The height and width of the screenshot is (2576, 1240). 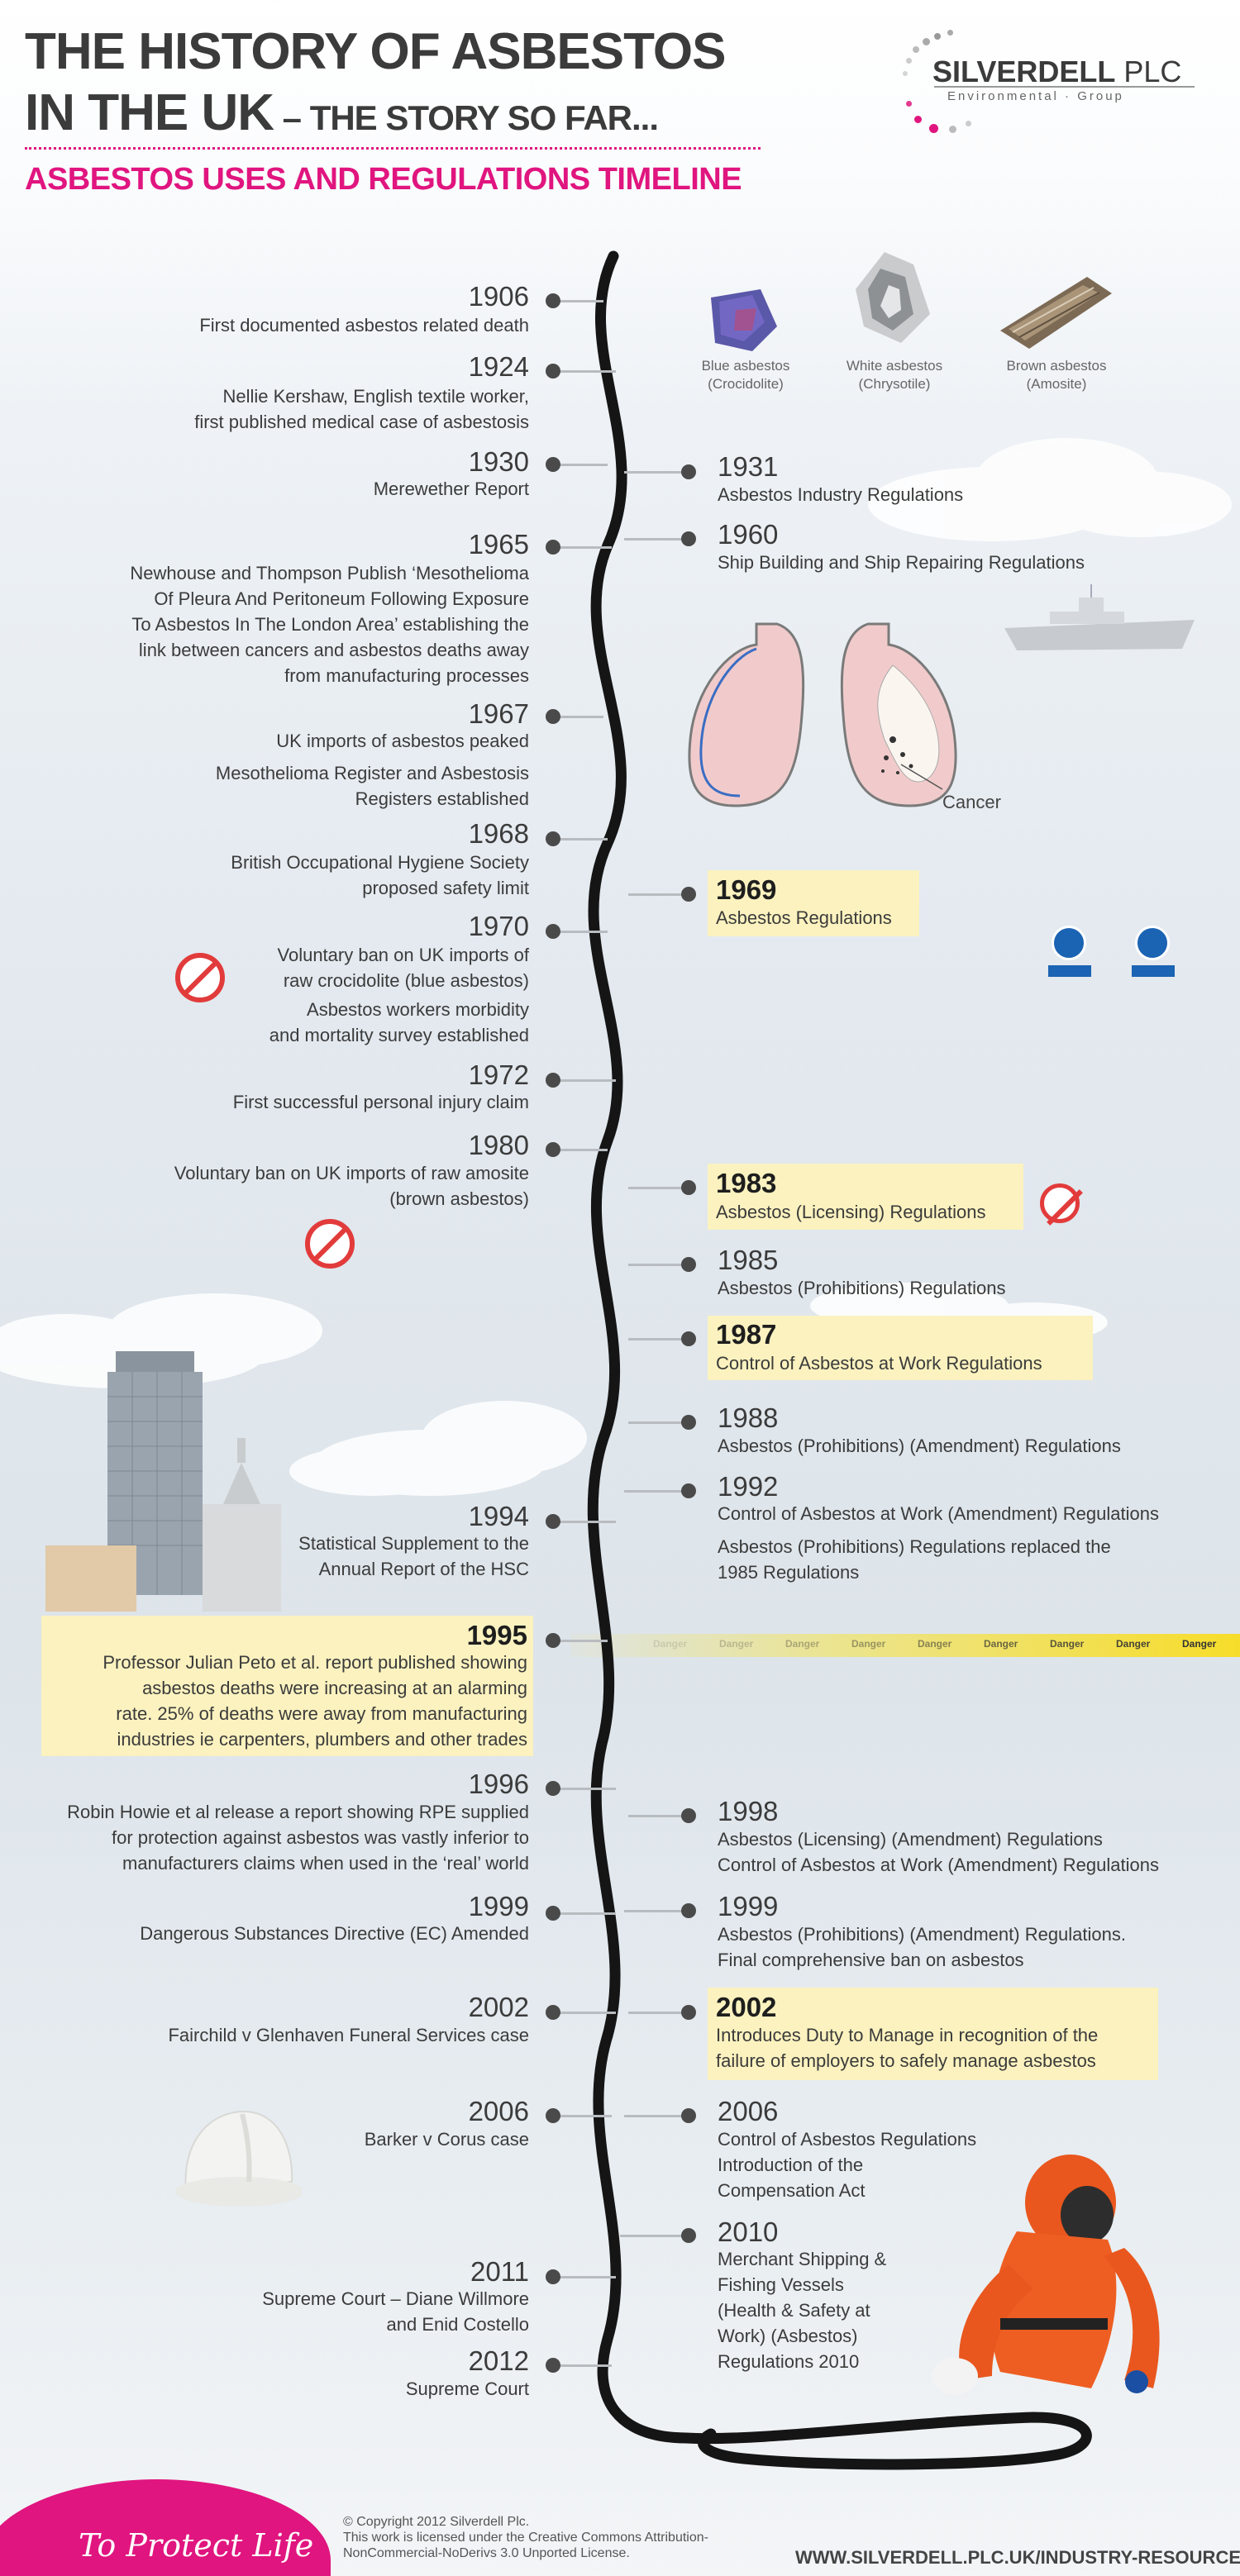 What do you see at coordinates (459, 1199) in the screenshot?
I see `event-desc-line: (brown asbestos)` at bounding box center [459, 1199].